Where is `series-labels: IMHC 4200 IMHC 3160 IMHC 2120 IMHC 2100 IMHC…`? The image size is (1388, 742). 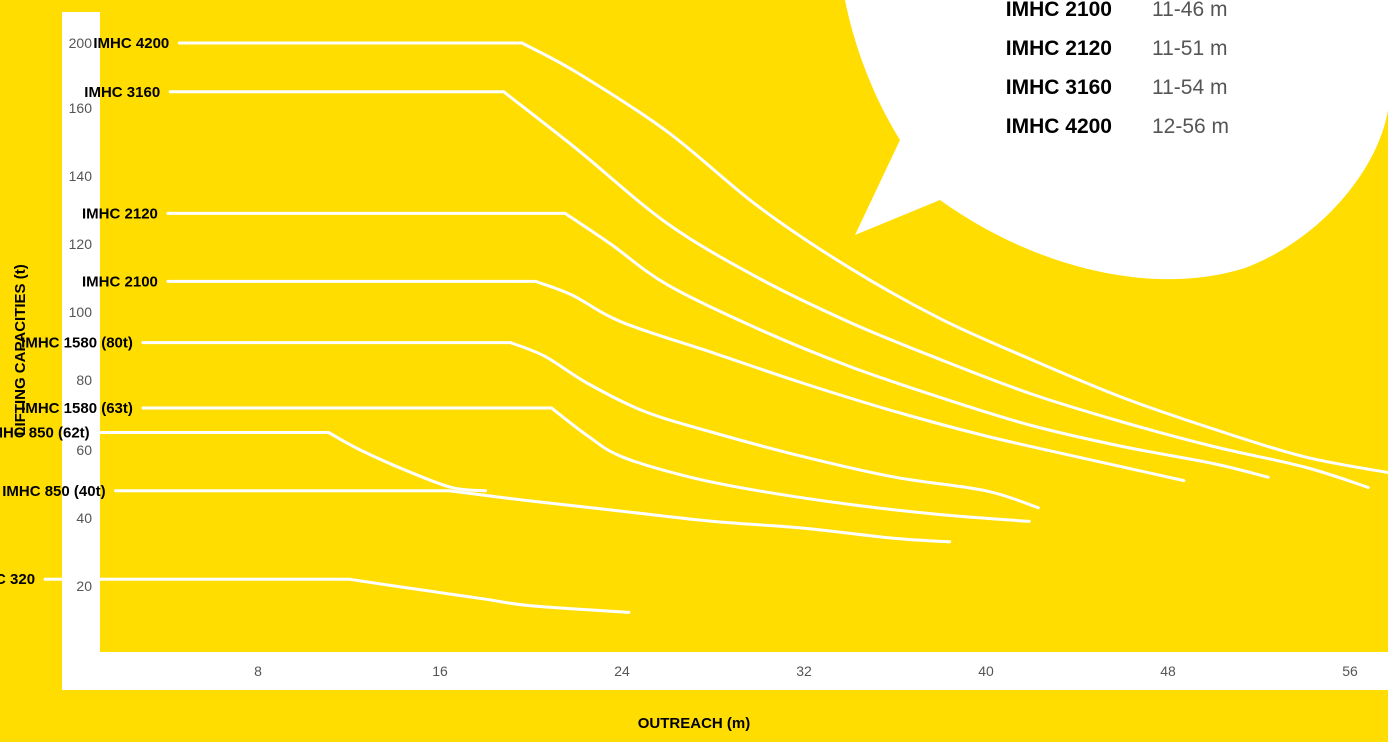
series-labels: IMHC 4200 IMHC 3160 IMHC 2120 IMHC 2100 IMHC… is located at coordinates (84, 311).